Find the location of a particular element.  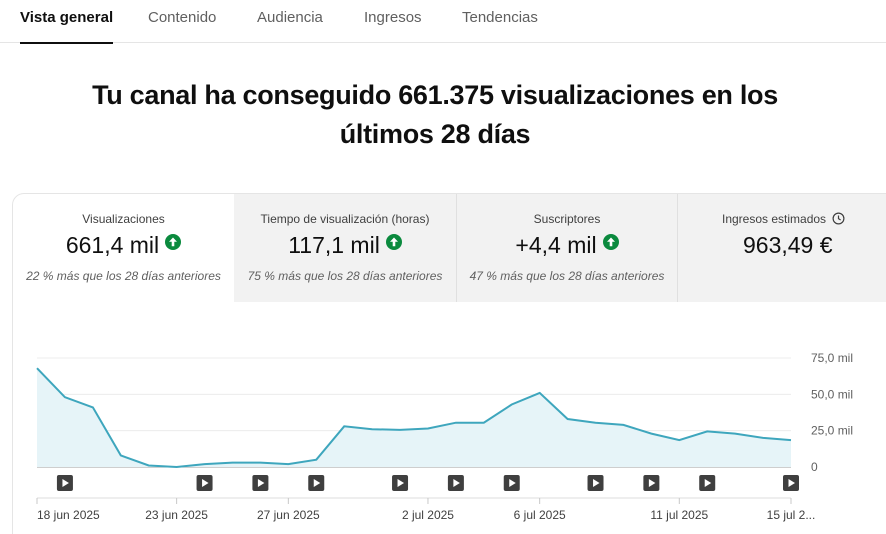

tab-trends: Tendencias is located at coordinates (500, 17).